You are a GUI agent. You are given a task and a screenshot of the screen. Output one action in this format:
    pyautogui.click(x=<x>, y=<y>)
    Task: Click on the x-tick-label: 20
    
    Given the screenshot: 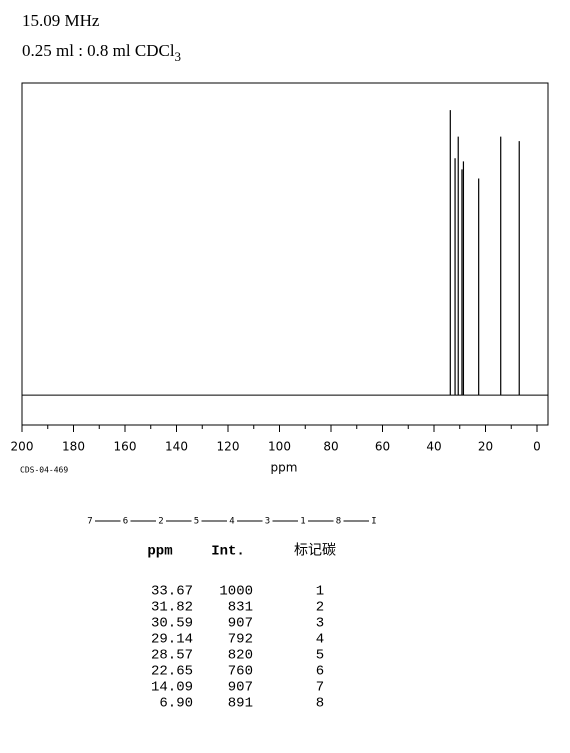 What is the action you would take?
    pyautogui.click(x=485, y=447)
    